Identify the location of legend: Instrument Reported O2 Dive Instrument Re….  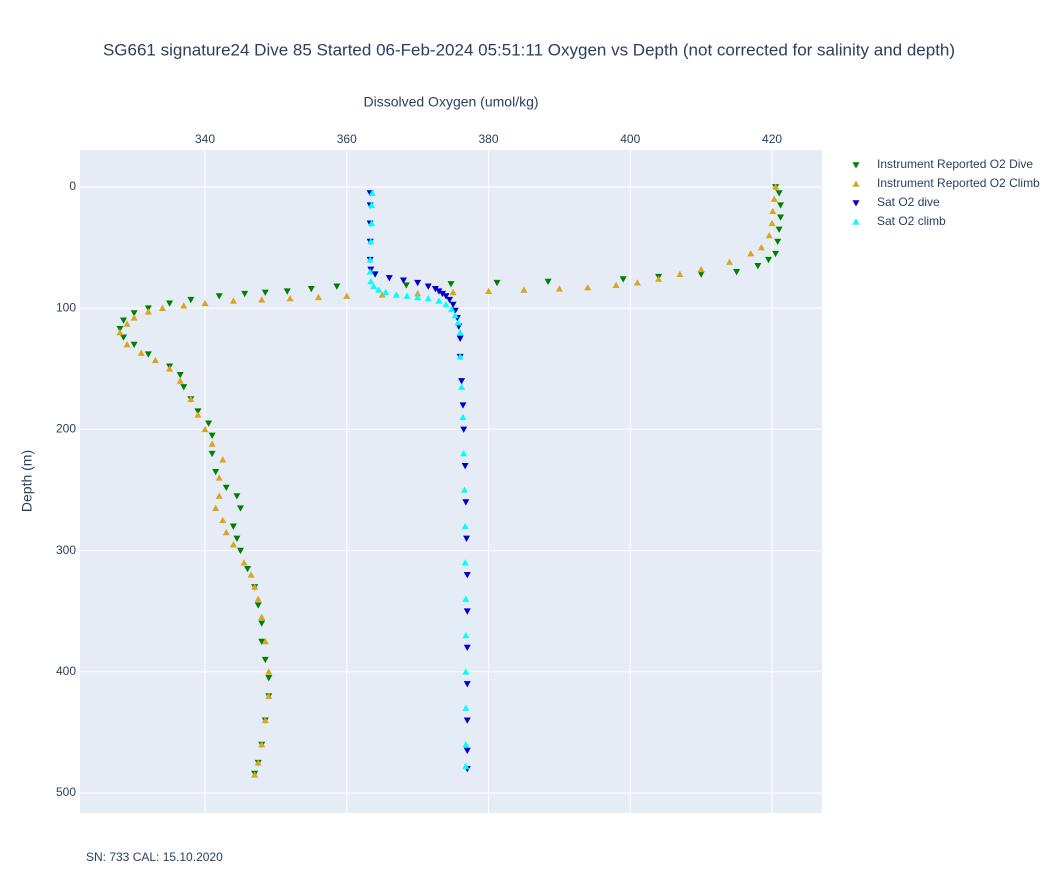
(946, 192).